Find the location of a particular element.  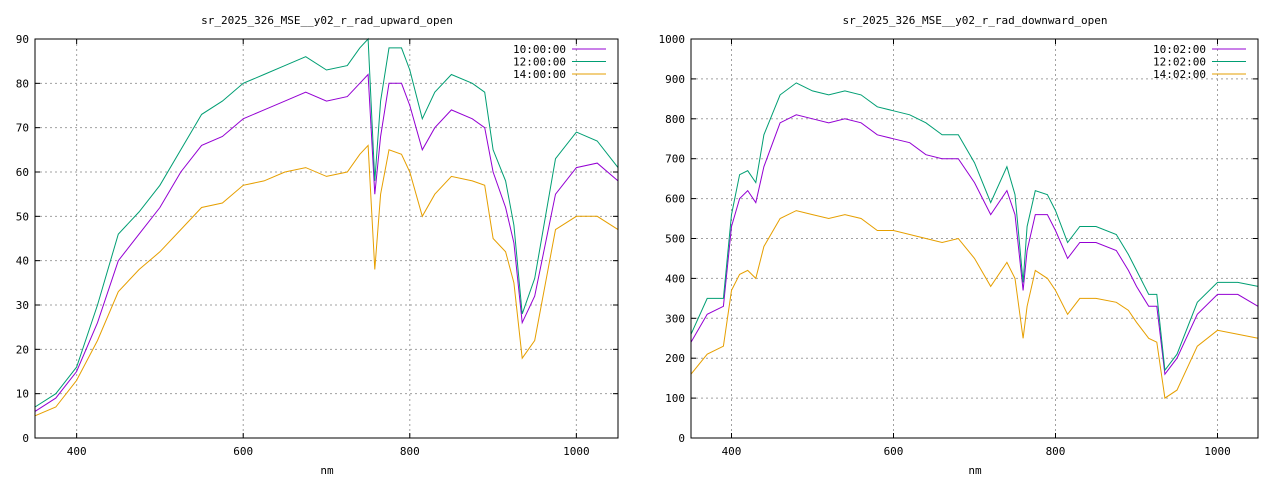

y-tick-label: 800 is located at coordinates (675, 119).